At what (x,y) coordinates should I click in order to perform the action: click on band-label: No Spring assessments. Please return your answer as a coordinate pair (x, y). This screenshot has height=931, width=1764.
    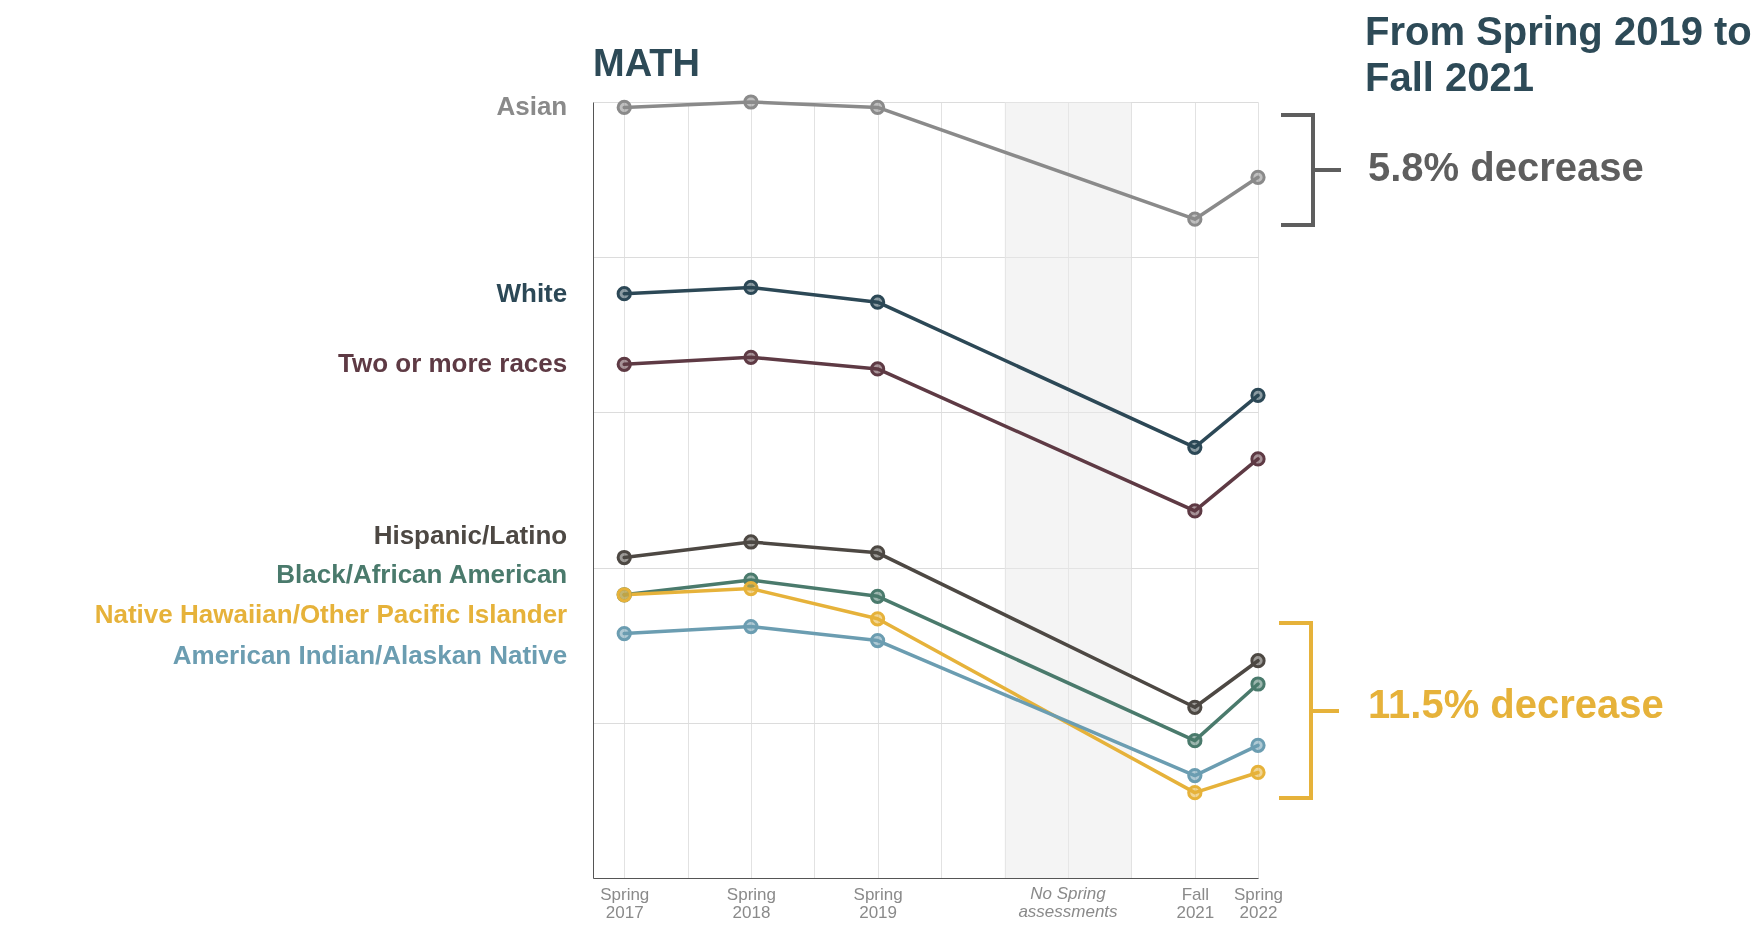
    Looking at the image, I should click on (1068, 902).